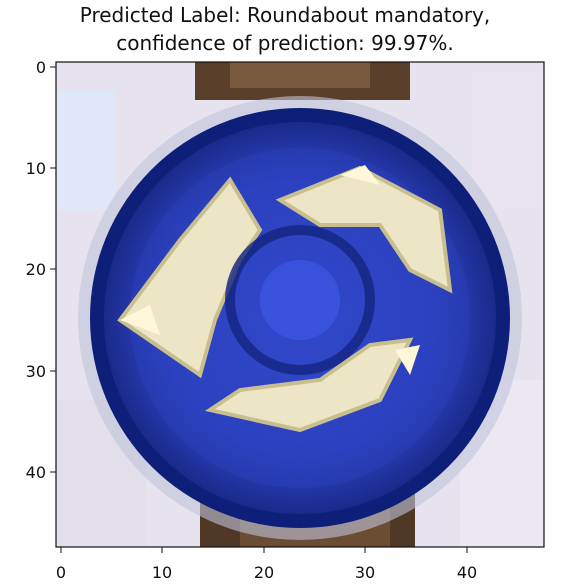 The image size is (570, 587). What do you see at coordinates (467, 572) in the screenshot?
I see `x-tick-label: 40` at bounding box center [467, 572].